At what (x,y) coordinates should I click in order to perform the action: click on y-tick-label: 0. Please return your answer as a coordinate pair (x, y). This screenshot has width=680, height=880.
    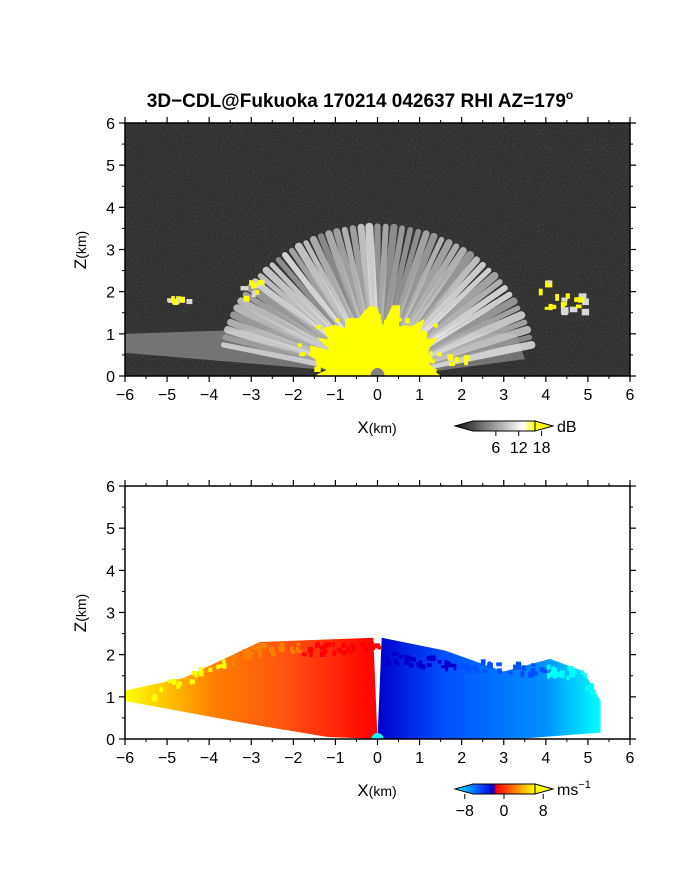
    Looking at the image, I should click on (110, 377).